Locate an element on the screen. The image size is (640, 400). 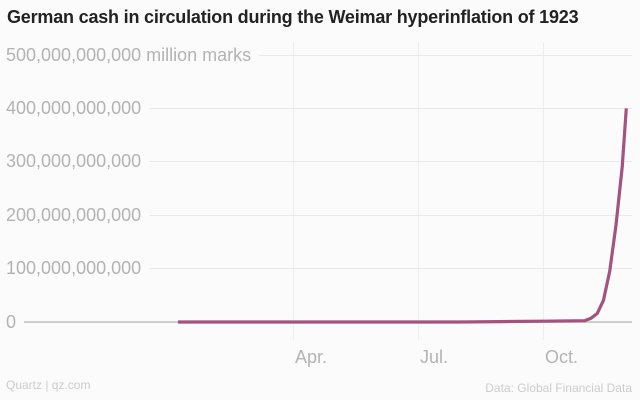
y-tick-label: 100,000,000,000 is located at coordinates (74, 268).